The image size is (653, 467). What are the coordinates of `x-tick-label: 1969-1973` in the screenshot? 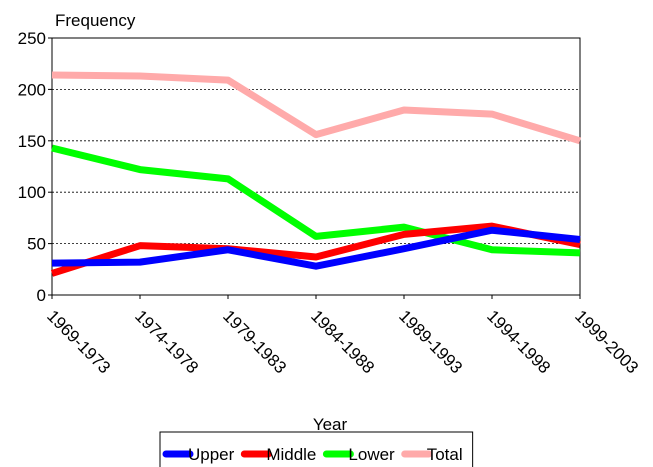 It's located at (78, 341).